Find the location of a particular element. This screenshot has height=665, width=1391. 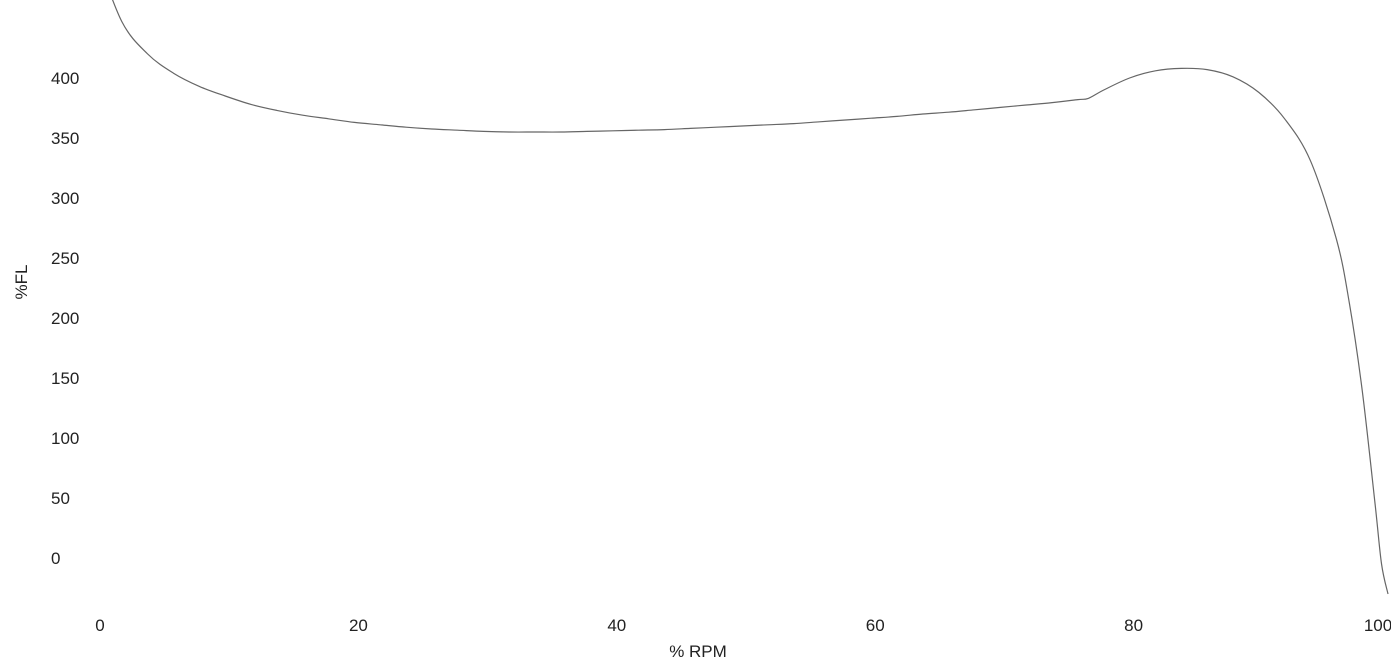

x-tick-label: 20 is located at coordinates (358, 625).